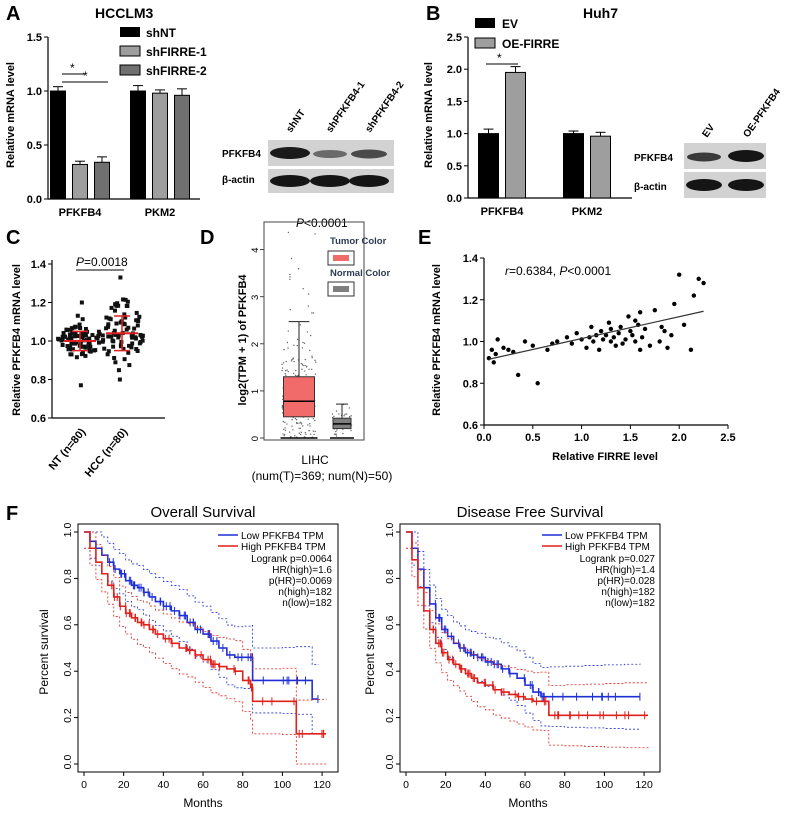  I want to click on panel-e-axes: 0.6 0.8 1.0 1.2 1.4 0.0 0.5 1.0 1.5 2.0 2.5, so click(599, 348).